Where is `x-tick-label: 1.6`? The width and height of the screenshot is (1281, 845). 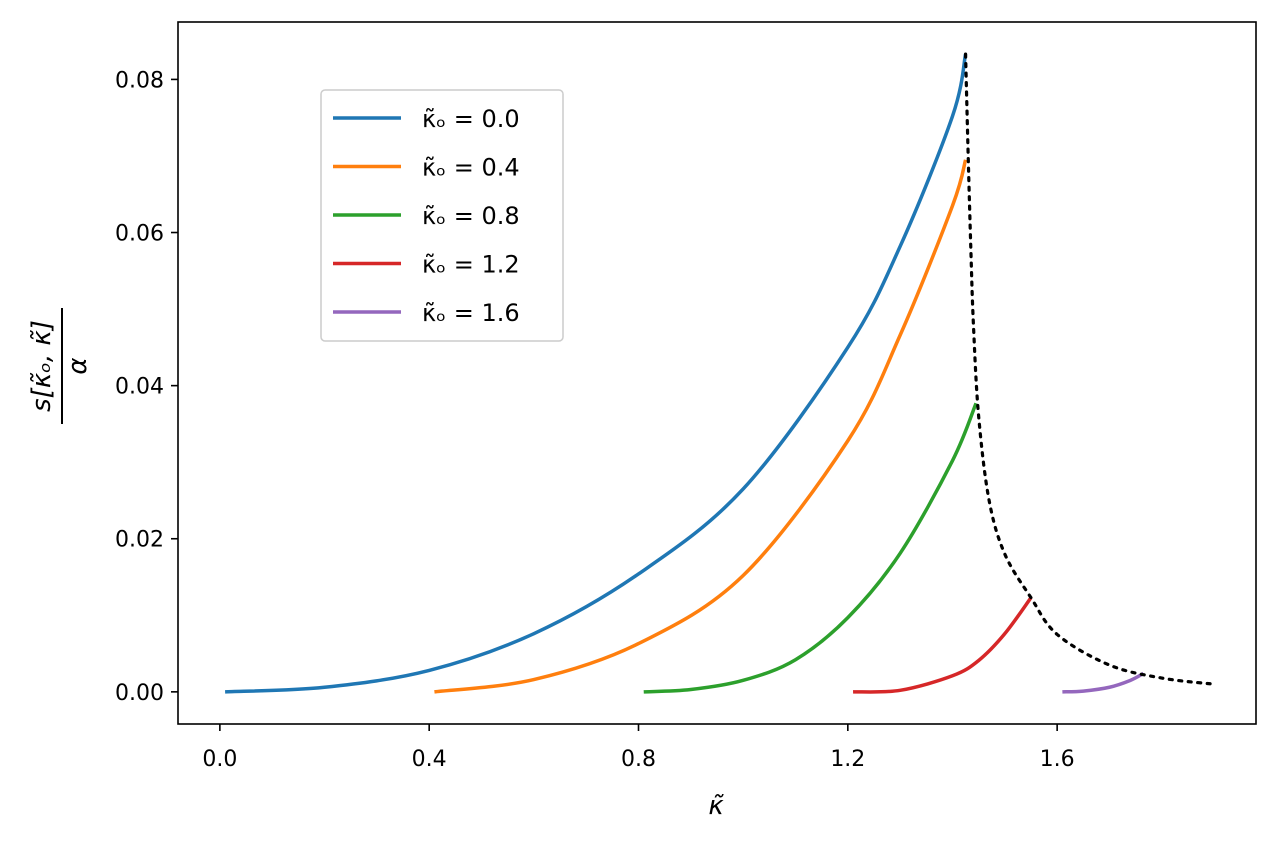 x-tick-label: 1.6 is located at coordinates (1057, 759).